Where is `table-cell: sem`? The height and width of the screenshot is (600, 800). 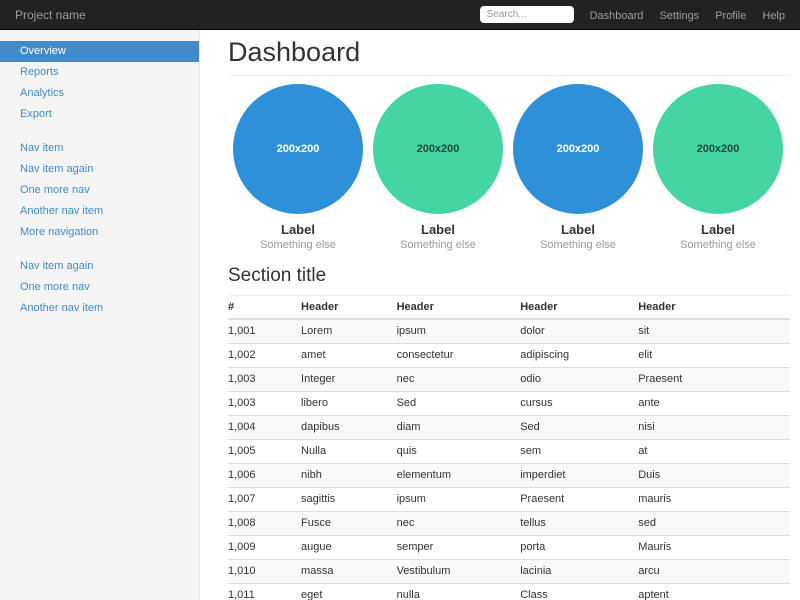
table-cell: sem is located at coordinates (579, 451).